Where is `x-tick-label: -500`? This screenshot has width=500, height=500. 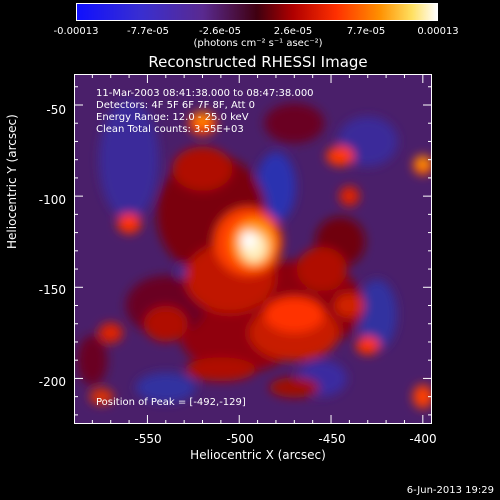 x-tick-label: -500 is located at coordinates (240, 439).